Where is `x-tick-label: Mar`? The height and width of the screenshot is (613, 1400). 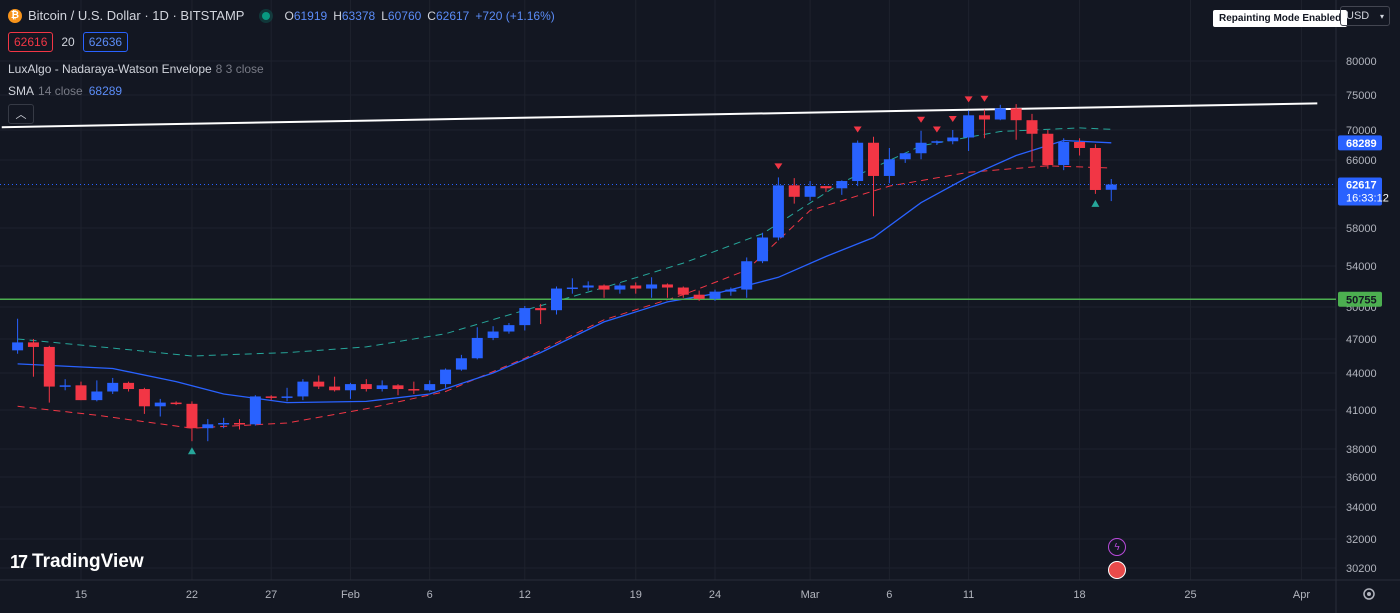
x-tick-label: Mar is located at coordinates (810, 595).